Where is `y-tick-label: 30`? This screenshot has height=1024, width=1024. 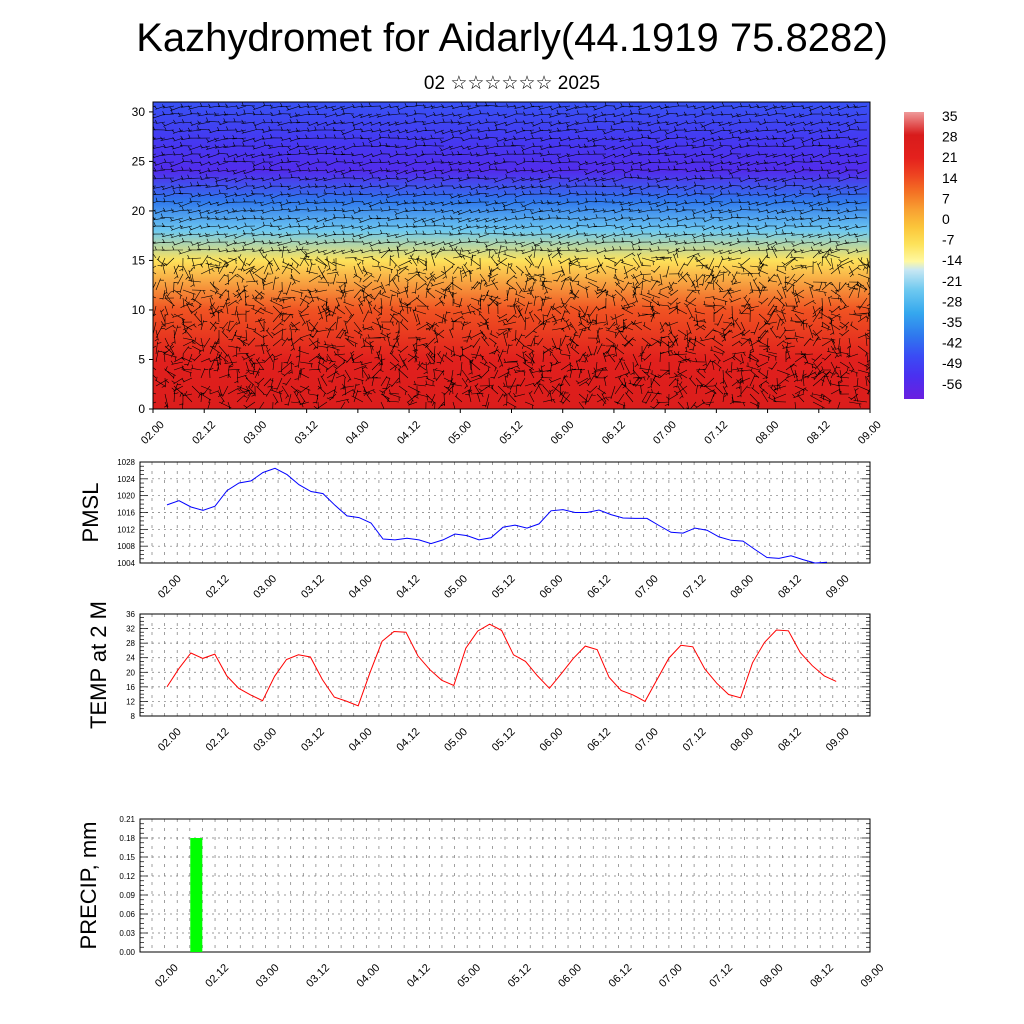 y-tick-label: 30 is located at coordinates (139, 112).